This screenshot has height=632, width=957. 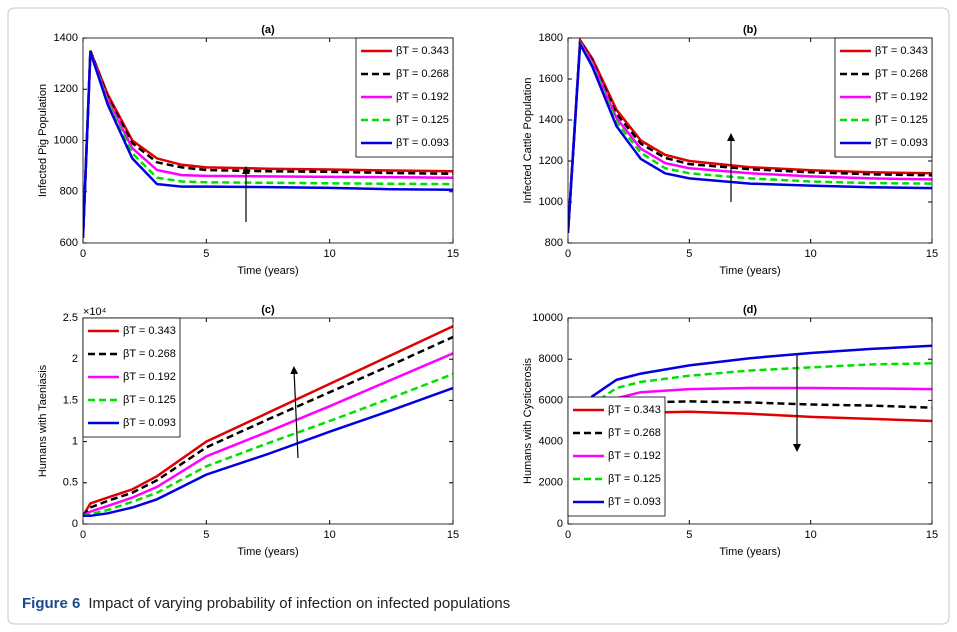 What do you see at coordinates (75, 359) in the screenshot?
I see `y-tick-label: 2` at bounding box center [75, 359].